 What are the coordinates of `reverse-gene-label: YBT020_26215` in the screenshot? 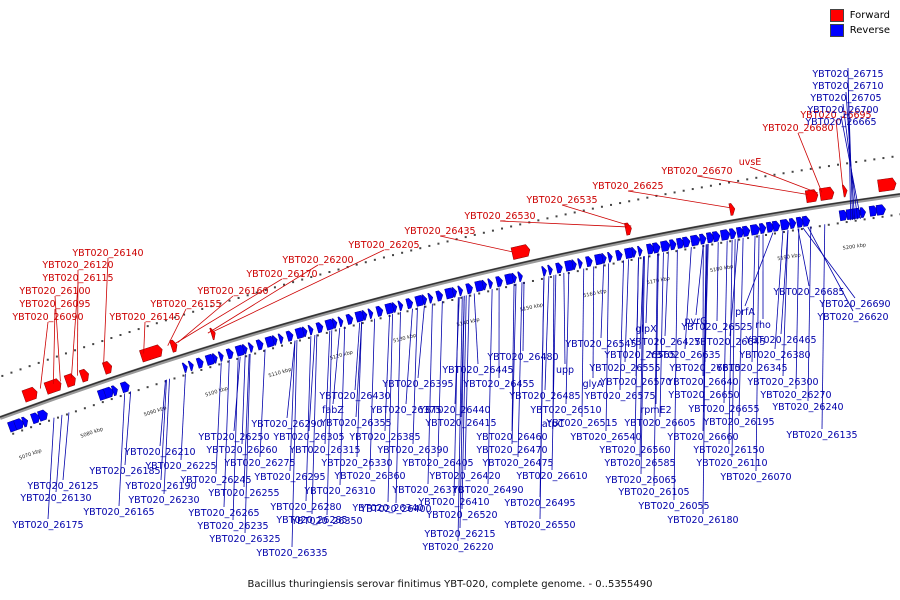 It's located at (459, 534).